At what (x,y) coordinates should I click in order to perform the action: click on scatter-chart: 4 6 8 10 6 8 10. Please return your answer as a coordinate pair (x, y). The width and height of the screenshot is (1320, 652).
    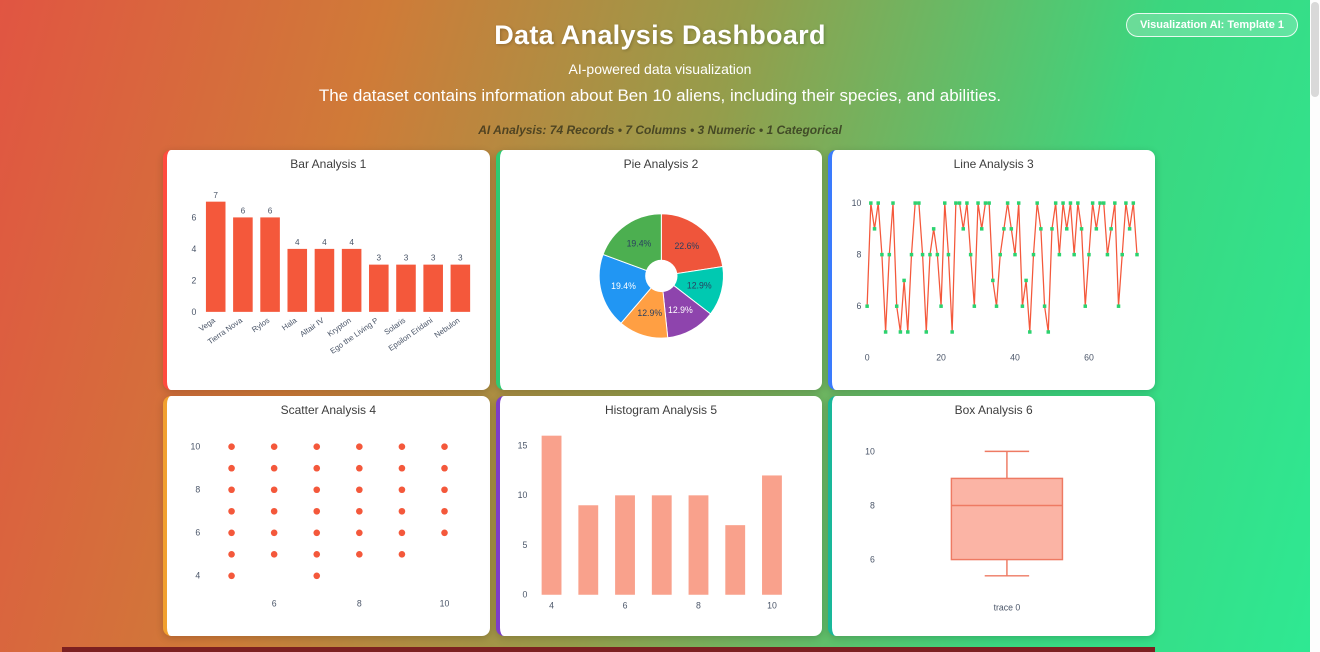
    Looking at the image, I should click on (328, 520).